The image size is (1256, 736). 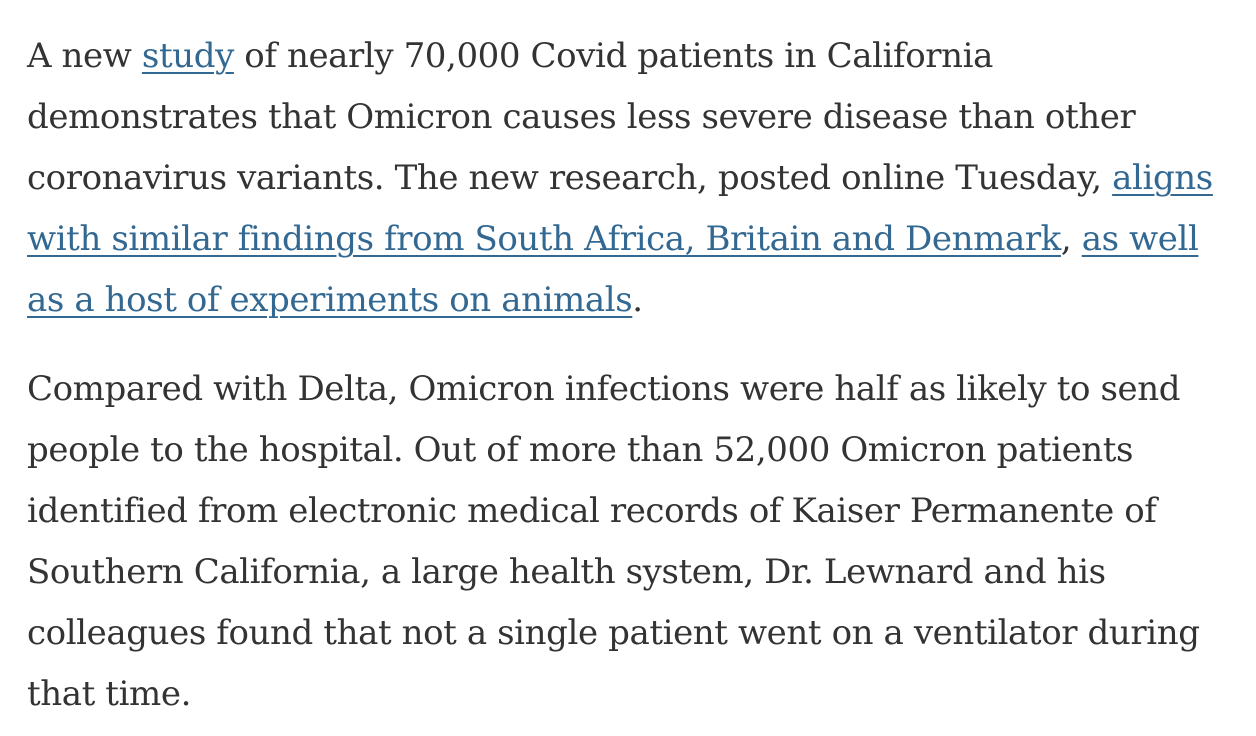 I want to click on paragraph-1-comma: ,, so click(x=1071, y=239).